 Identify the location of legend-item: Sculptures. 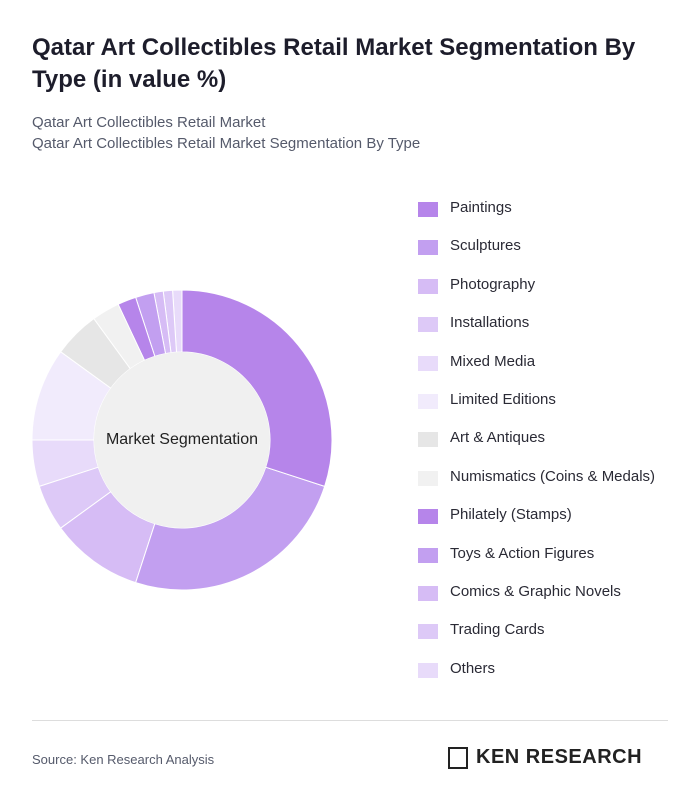
(536, 256).